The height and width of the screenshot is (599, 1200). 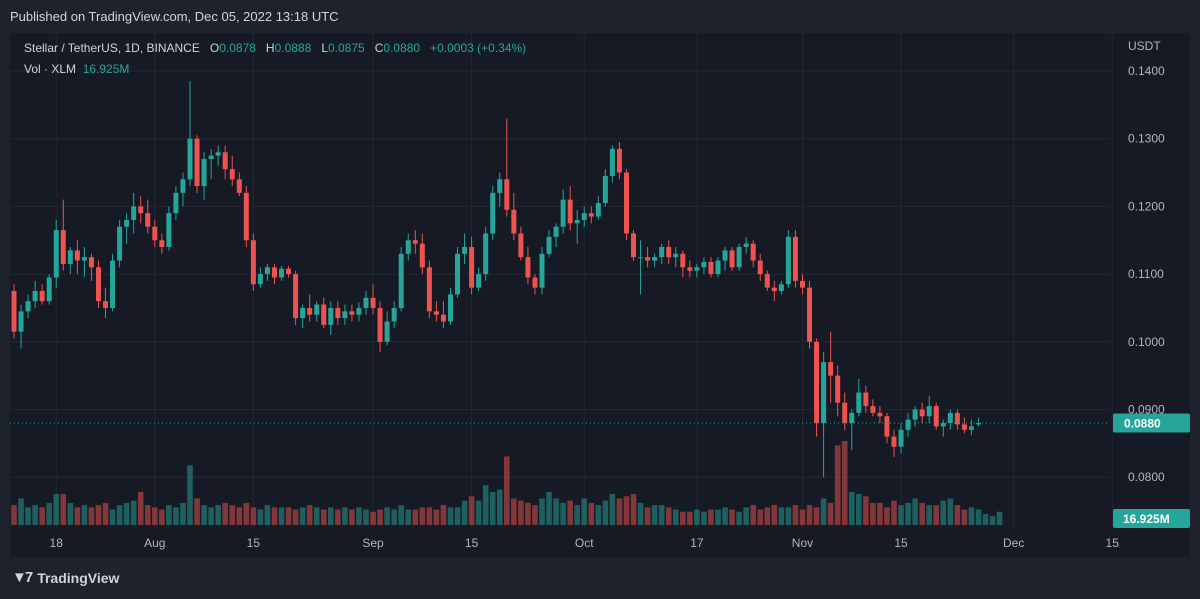 I want to click on time-tick-label: Dec, so click(x=1013, y=543).